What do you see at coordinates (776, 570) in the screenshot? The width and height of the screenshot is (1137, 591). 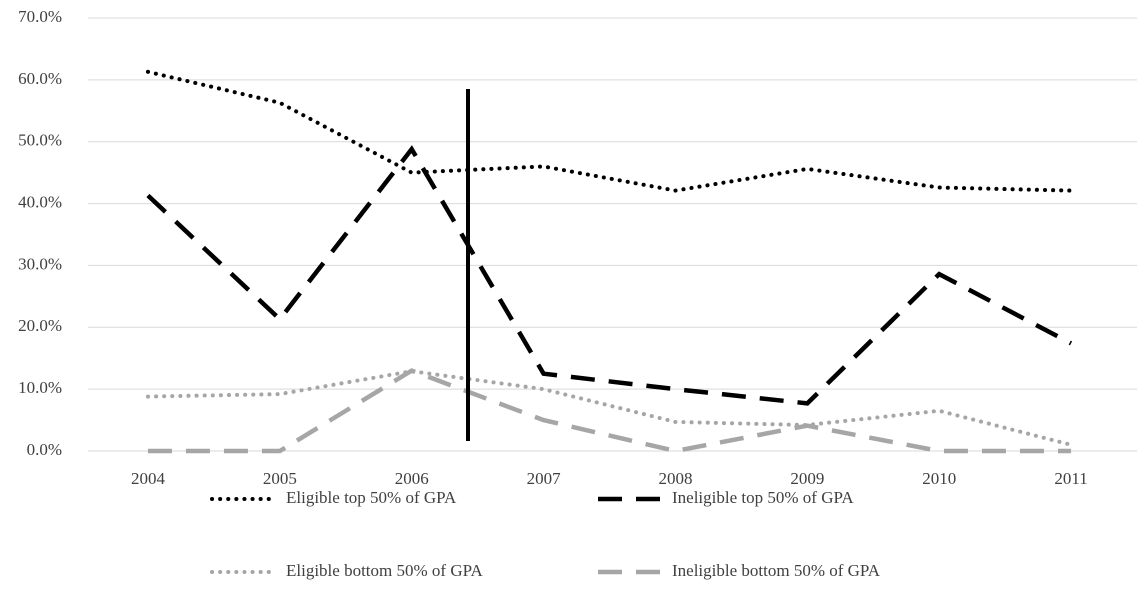 I see `legend-label: Ineligible bottom 50% of GPA` at bounding box center [776, 570].